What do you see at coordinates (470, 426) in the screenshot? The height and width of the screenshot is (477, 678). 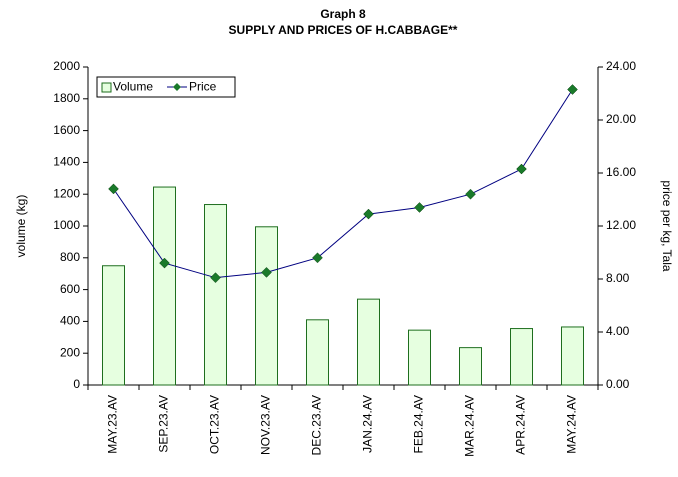 I see `x-tick-label: MAR.24.AV` at bounding box center [470, 426].